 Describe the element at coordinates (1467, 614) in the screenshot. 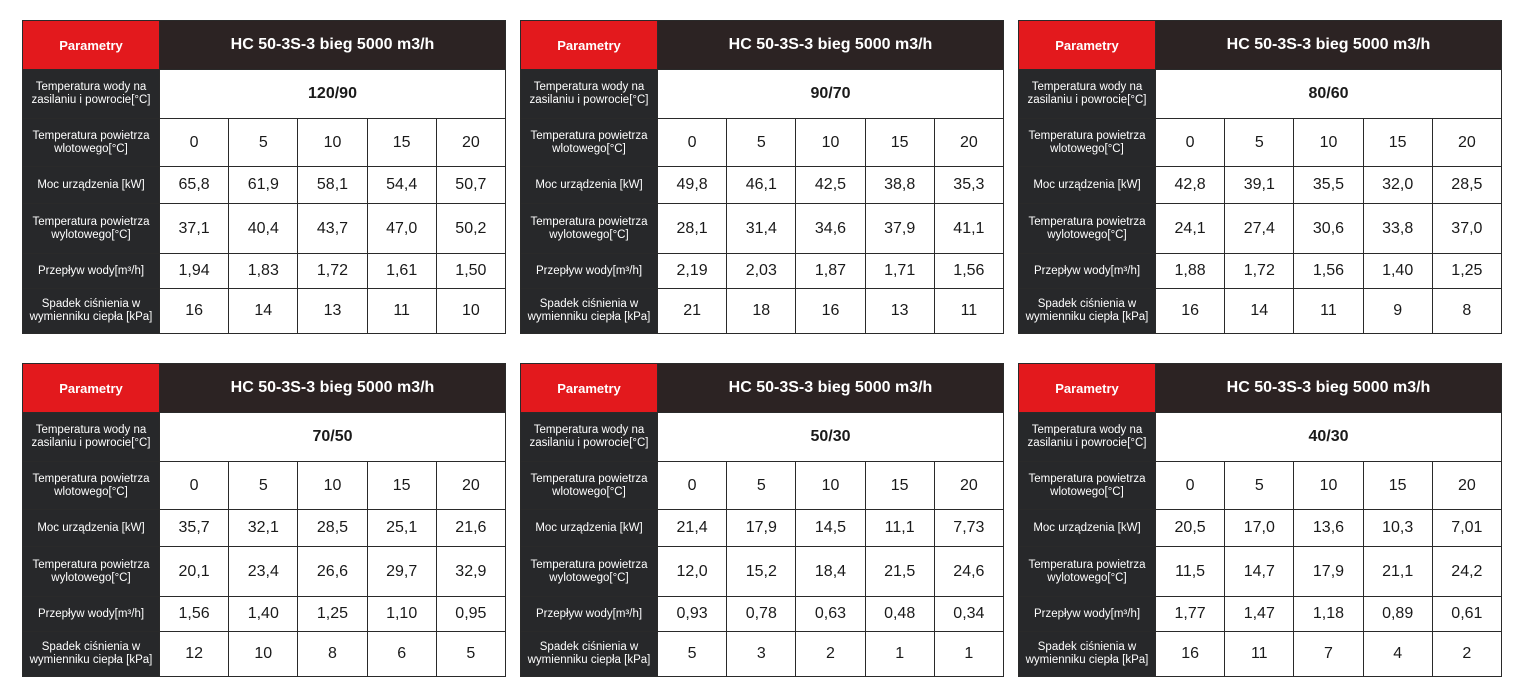

I see `flow-cell: 0,61` at that location.